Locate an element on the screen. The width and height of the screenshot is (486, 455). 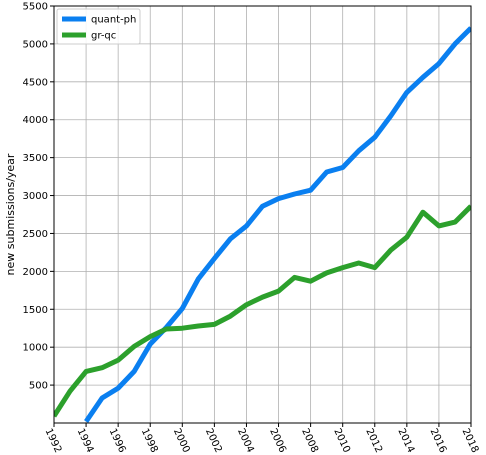
x-tick-label: 2010 is located at coordinates (341, 441).